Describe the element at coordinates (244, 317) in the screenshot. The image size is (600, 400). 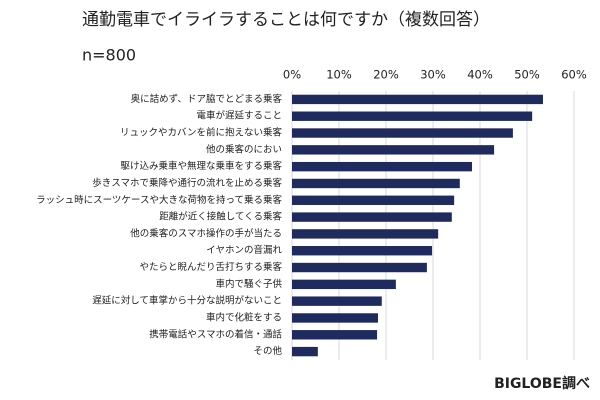
I see `y-tick-label: 車内で化粧をする` at that location.